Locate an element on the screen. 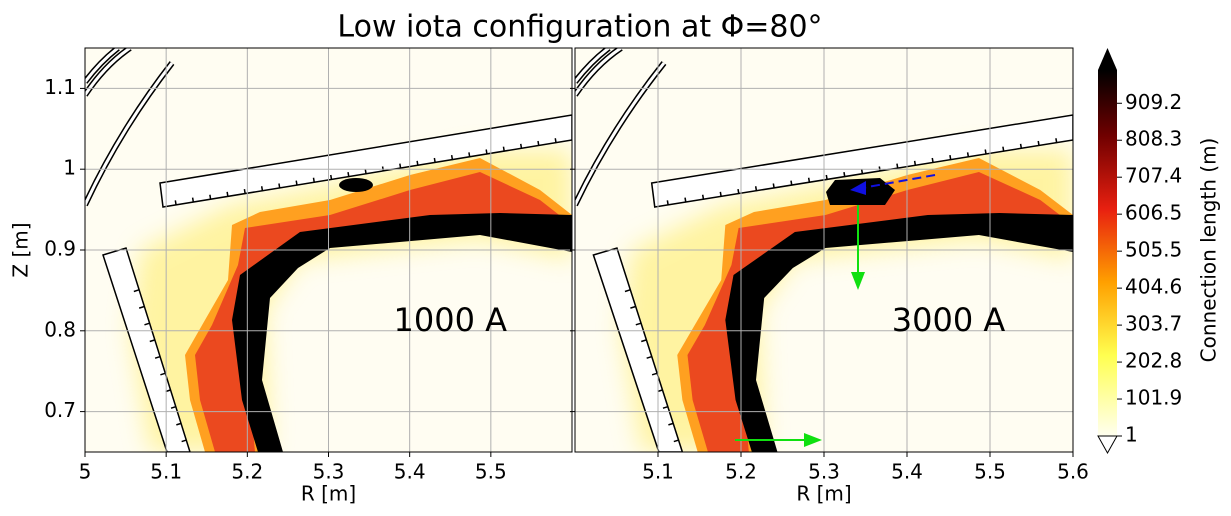 The height and width of the screenshot is (516, 1231). colorbar is located at coordinates (1107, 253).